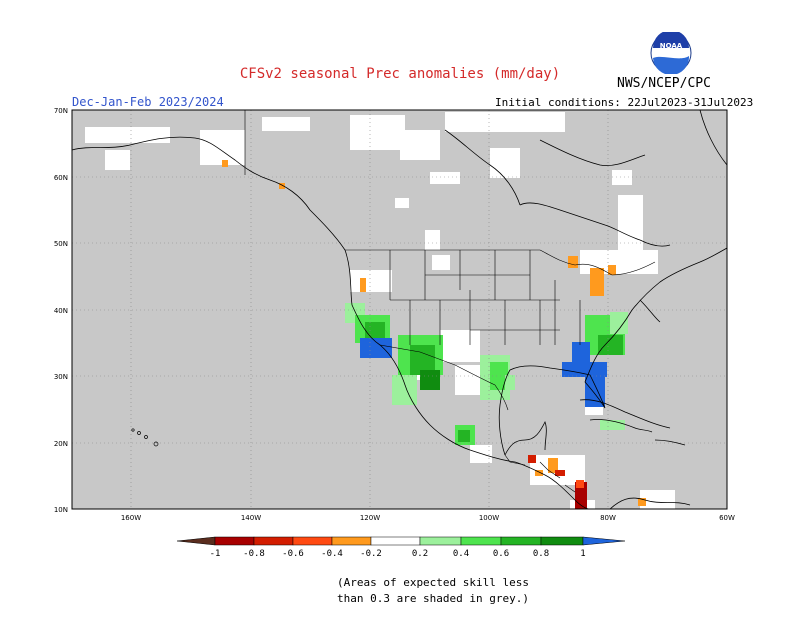  Describe the element at coordinates (727, 518) in the screenshot. I see `lon-tick-label: 60W` at that location.